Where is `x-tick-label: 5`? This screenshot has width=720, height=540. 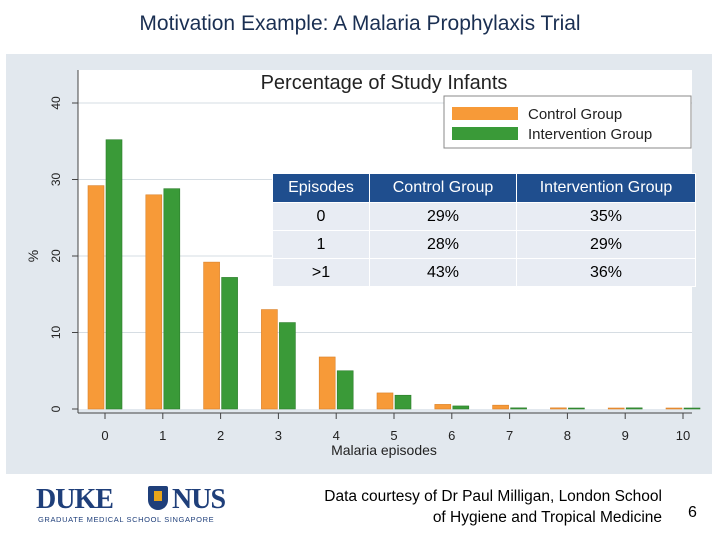
x-tick-label: 5 is located at coordinates (393, 435).